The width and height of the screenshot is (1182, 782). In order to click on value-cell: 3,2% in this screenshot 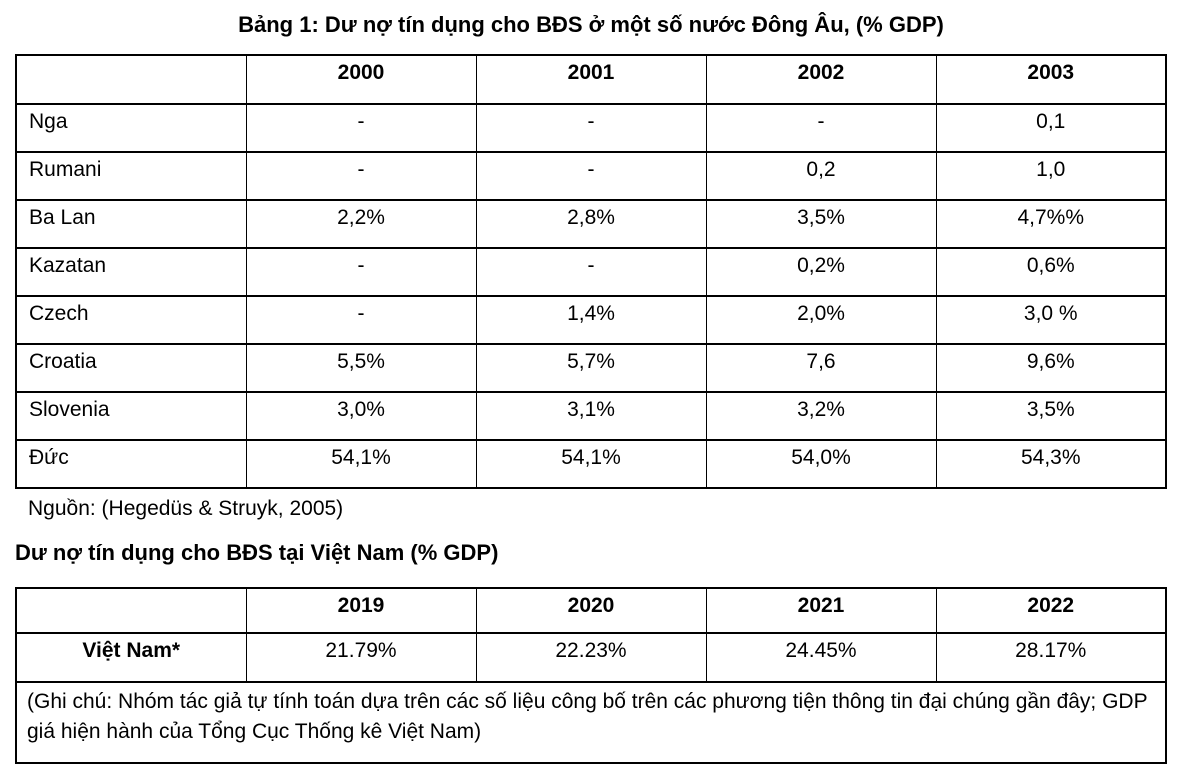, I will do `click(821, 416)`.